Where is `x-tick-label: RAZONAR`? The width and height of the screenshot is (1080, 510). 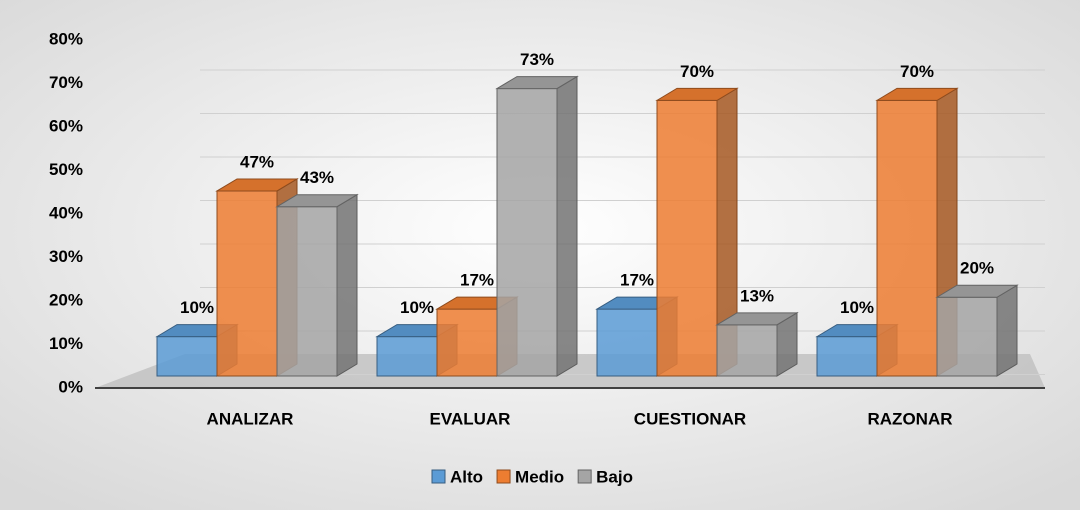 x-tick-label: RAZONAR is located at coordinates (910, 418).